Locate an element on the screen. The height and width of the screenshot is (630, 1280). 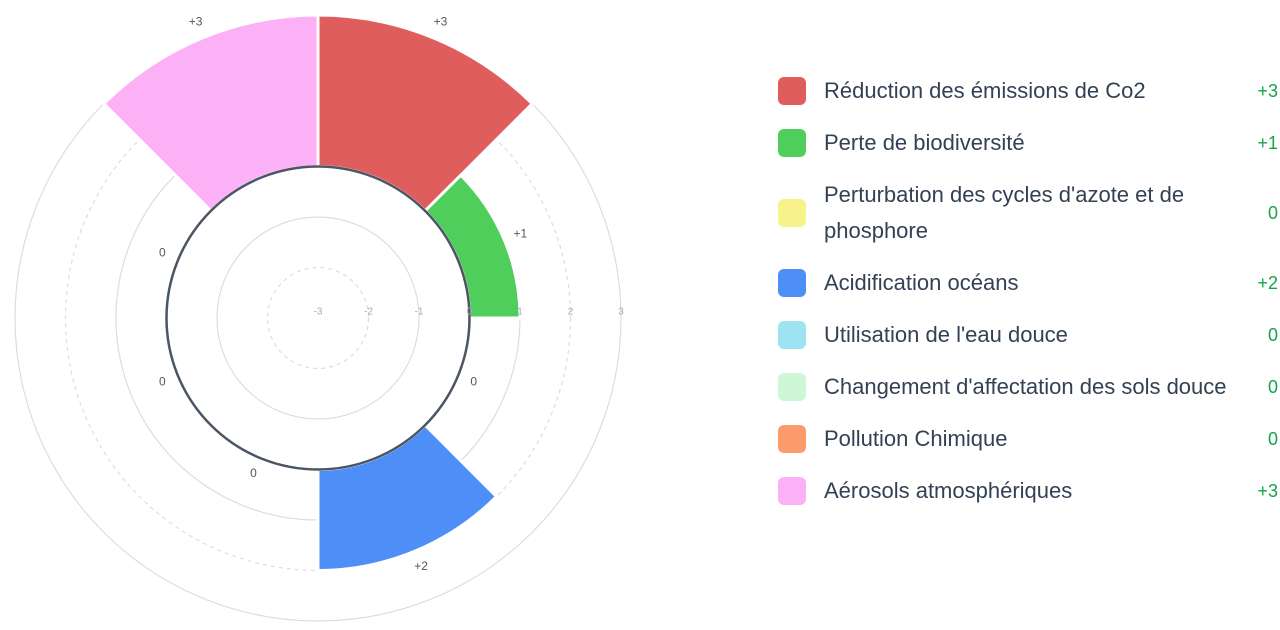
r-tick-label: -2 is located at coordinates (368, 312).